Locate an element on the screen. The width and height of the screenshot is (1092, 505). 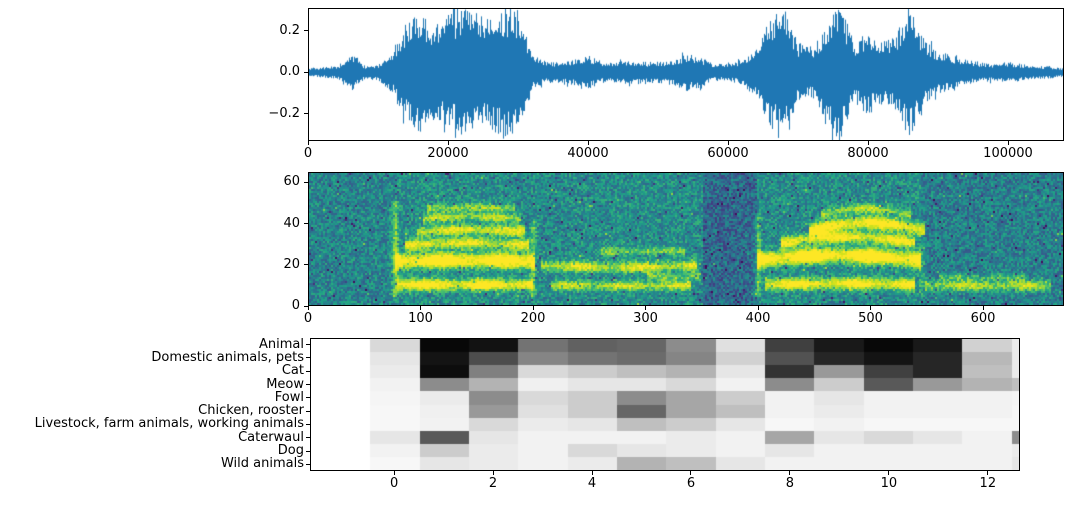
class-row-label: Livestock, farm animals, working animals is located at coordinates (169, 424).